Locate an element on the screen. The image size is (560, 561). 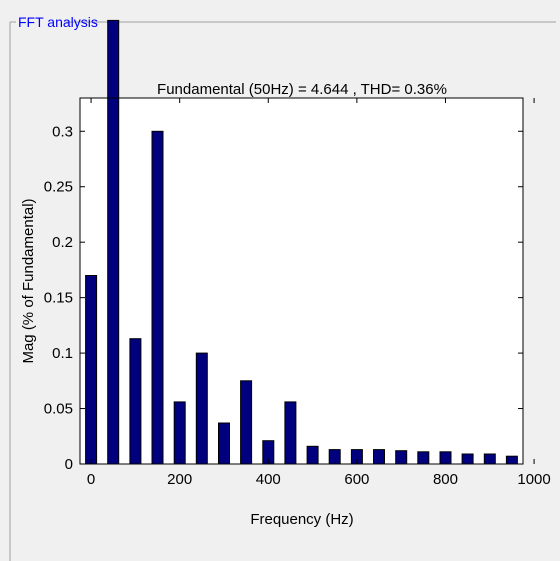
y-axis-label: Mag (% of Fundamental) is located at coordinates (28, 280).